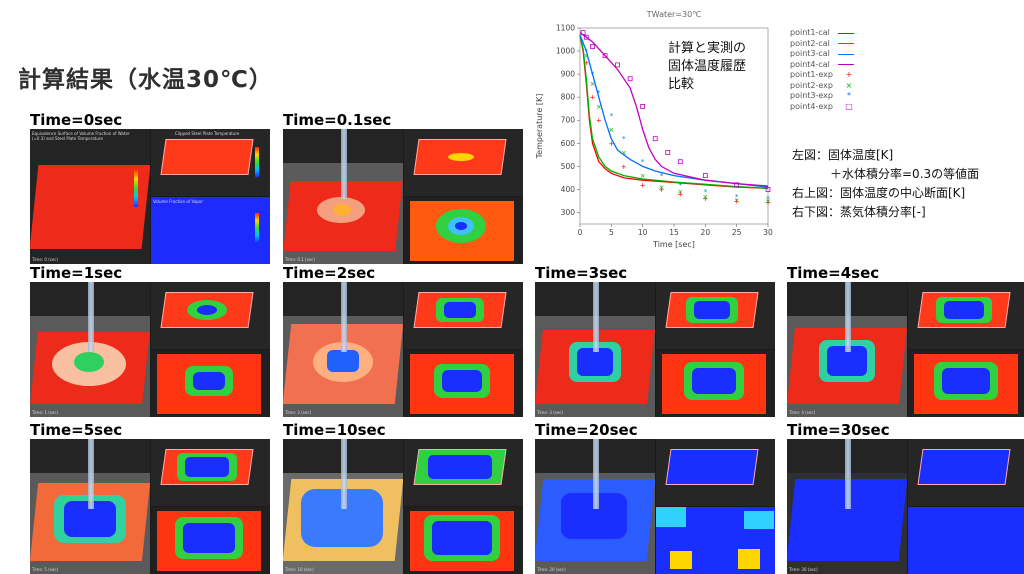 The height and width of the screenshot is (574, 1024). I want to click on legend-label: point1-cal, so click(810, 32).